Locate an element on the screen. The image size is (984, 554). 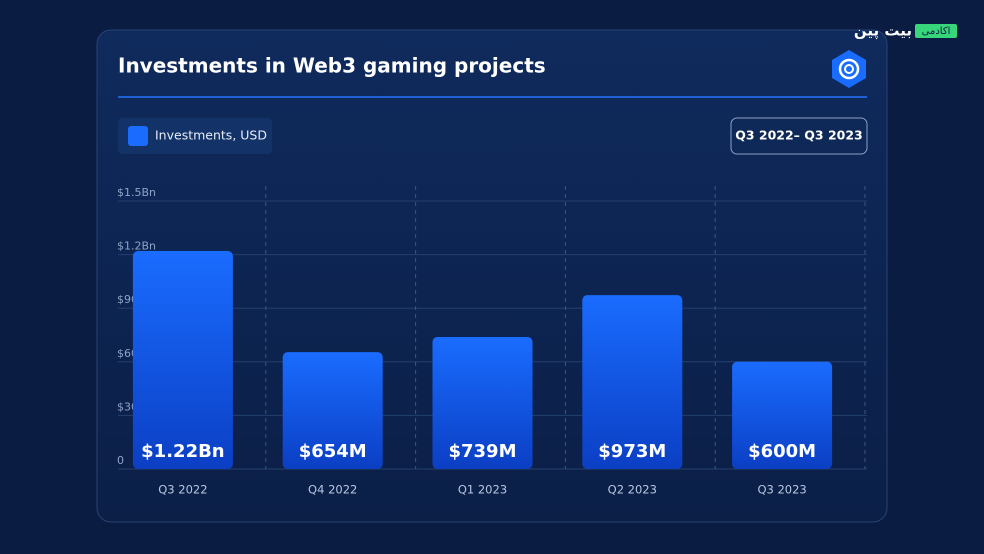
brand-tag: اکادمی is located at coordinates (936, 31).